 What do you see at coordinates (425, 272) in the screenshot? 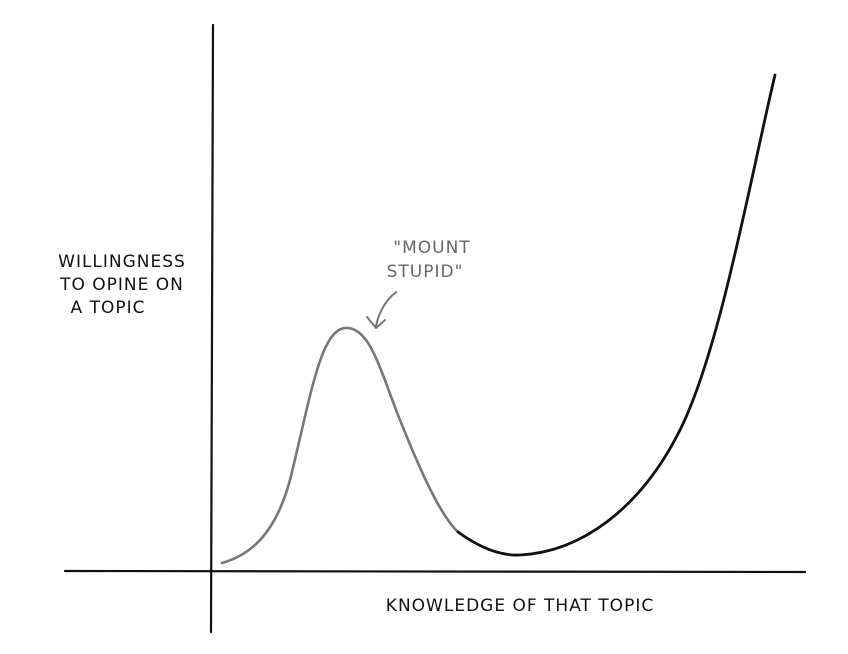
I see `annotation-line: STUPID"` at bounding box center [425, 272].